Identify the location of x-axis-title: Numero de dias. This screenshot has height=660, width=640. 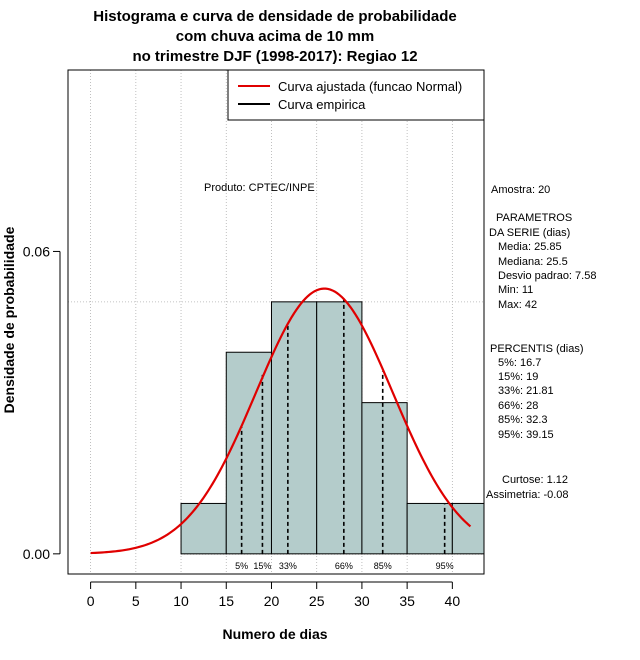
(274, 634).